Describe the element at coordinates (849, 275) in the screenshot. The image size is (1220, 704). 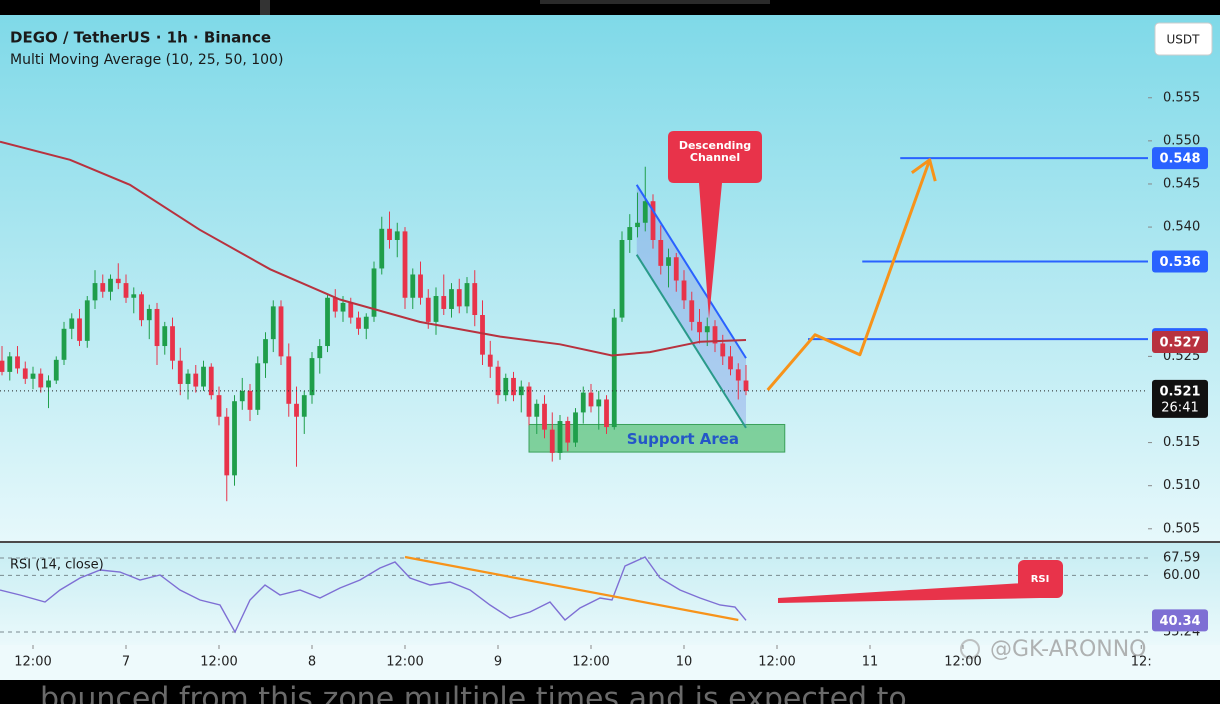
I see `projection` at that location.